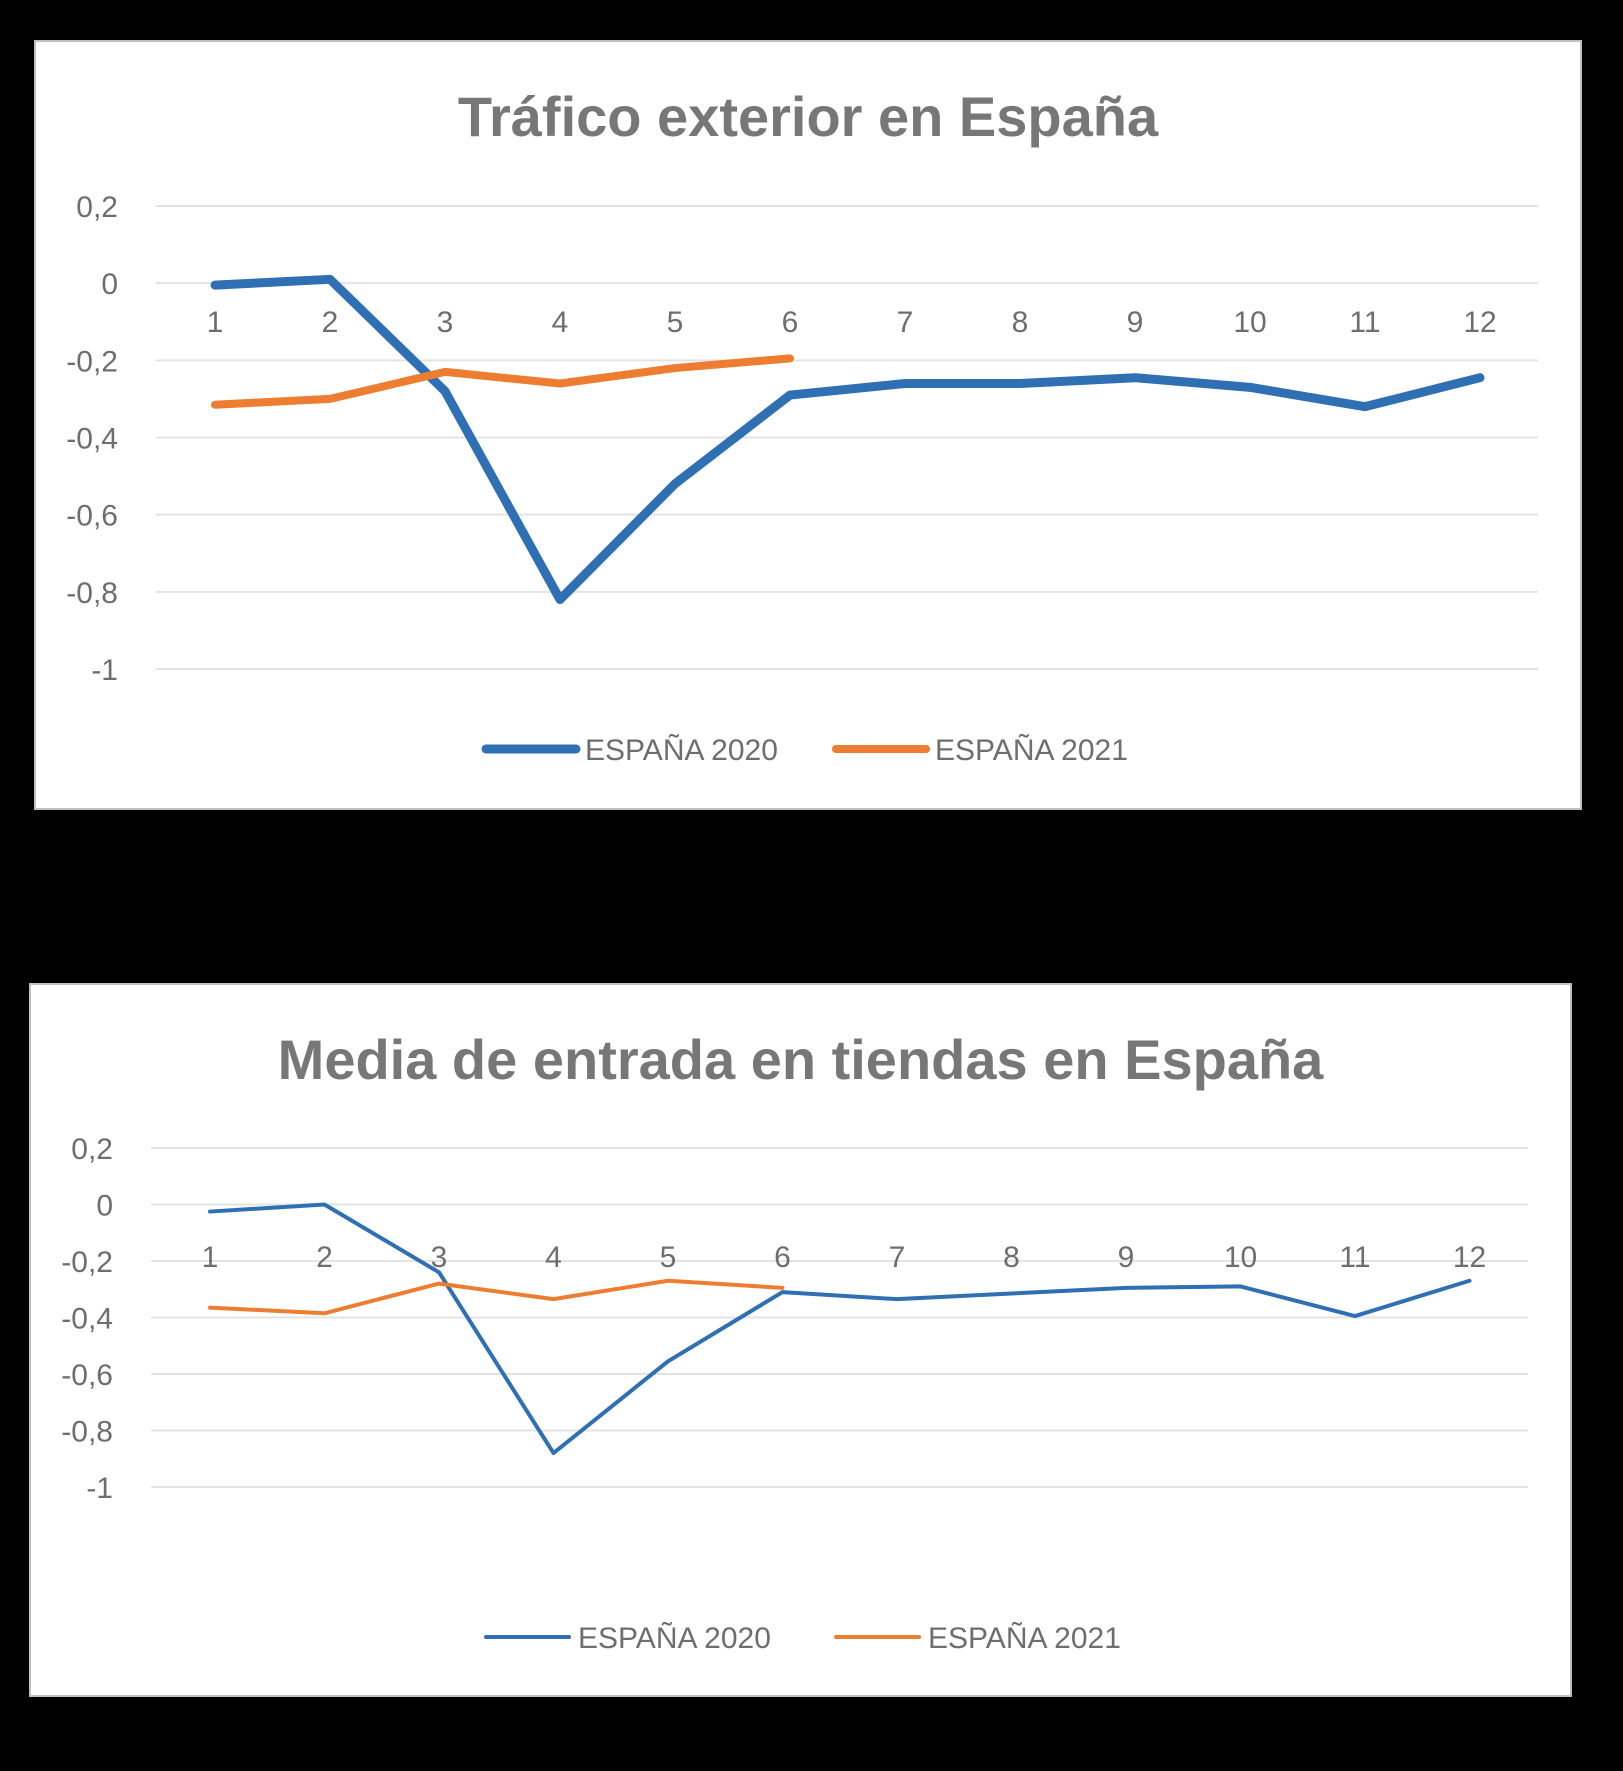 The height and width of the screenshot is (1771, 1623). I want to click on chart-title: Media de entrada en tiendas en España, so click(800, 1059).